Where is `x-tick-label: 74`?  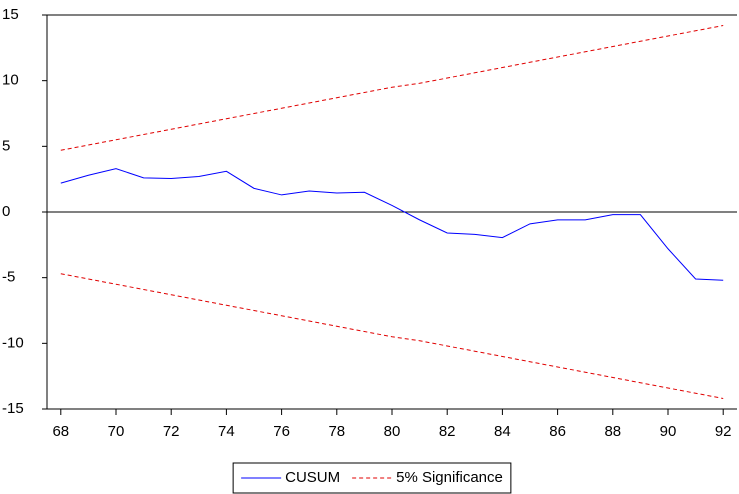 x-tick-label: 74 is located at coordinates (226, 431).